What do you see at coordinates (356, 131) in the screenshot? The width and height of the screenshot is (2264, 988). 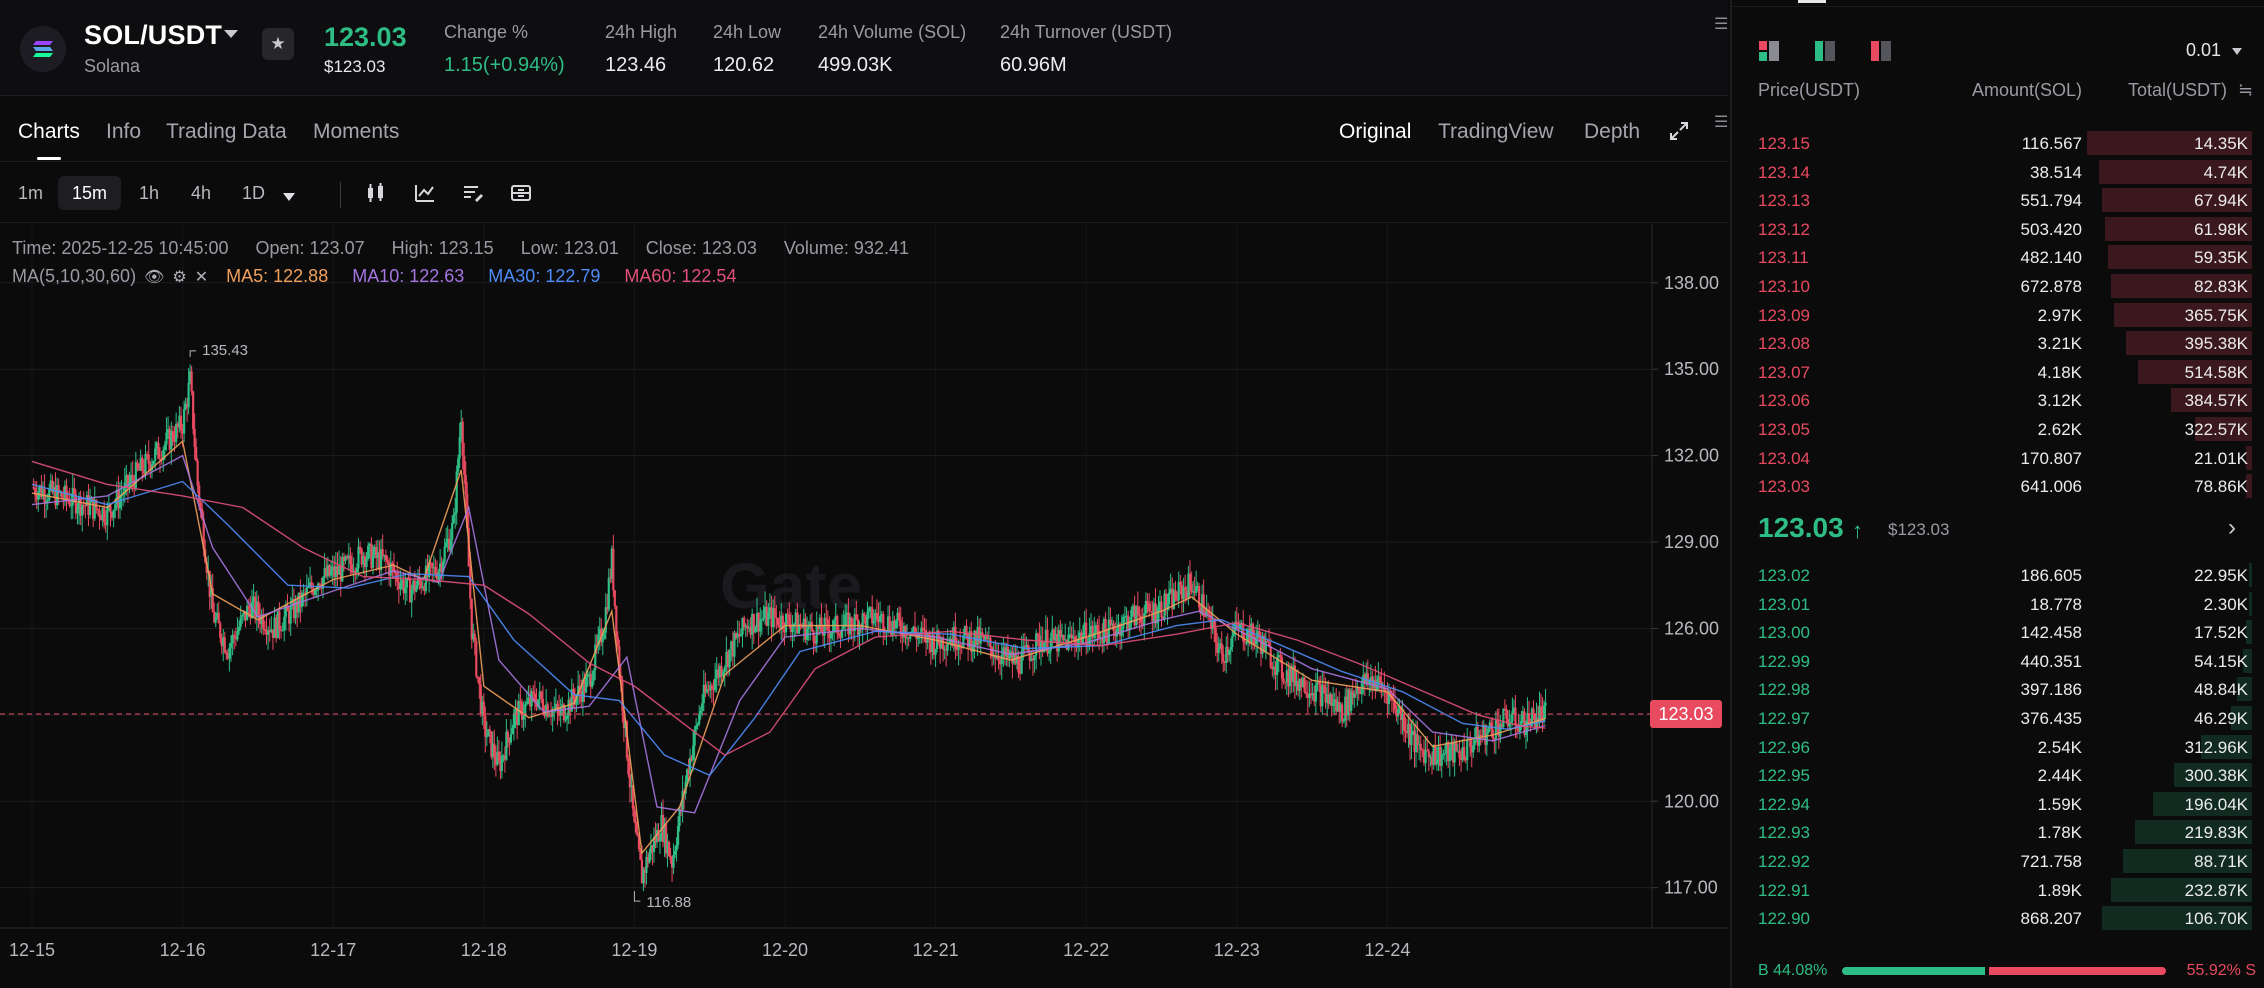 I see `tab-moments: Moments` at bounding box center [356, 131].